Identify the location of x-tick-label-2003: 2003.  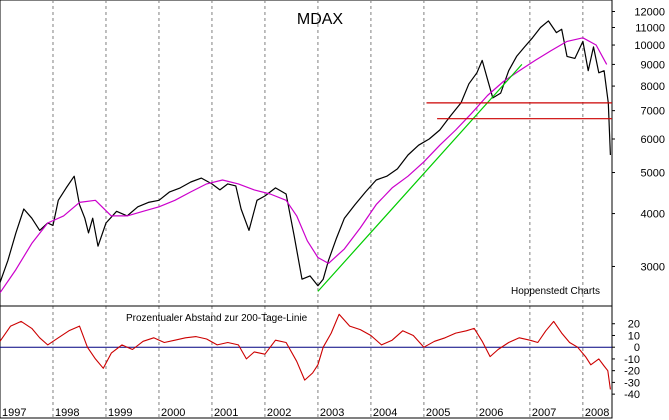
(332, 413).